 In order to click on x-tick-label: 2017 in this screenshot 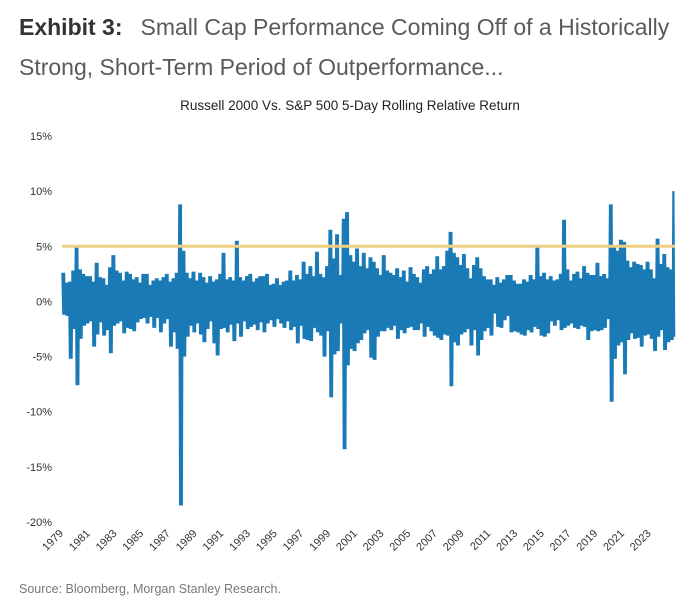, I will do `click(561, 541)`.